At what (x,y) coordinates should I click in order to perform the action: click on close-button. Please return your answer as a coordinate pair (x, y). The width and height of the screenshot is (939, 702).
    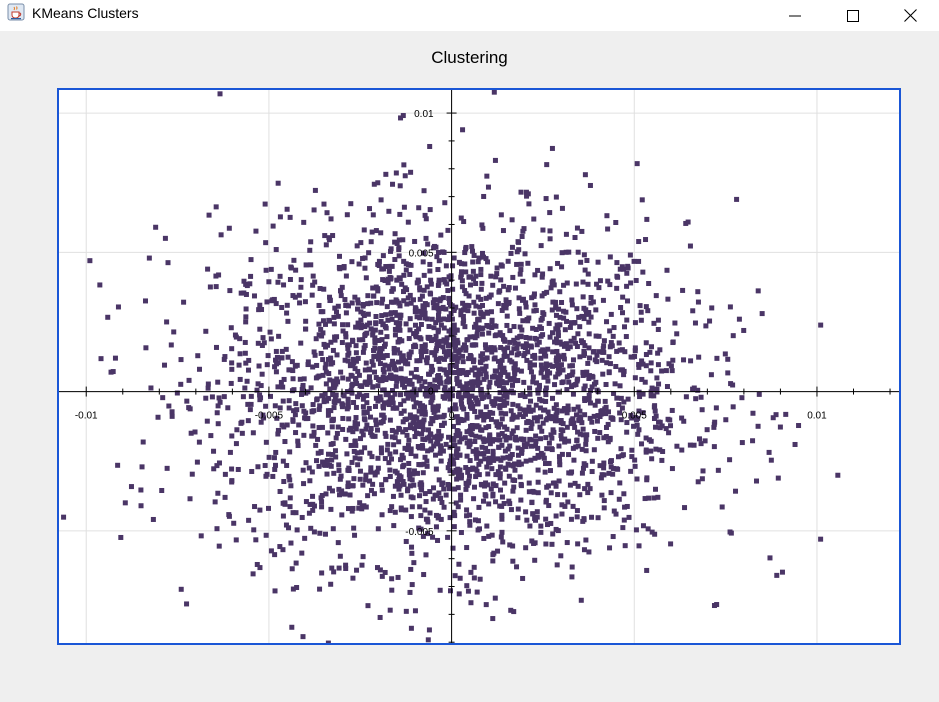
    Looking at the image, I should click on (910, 15).